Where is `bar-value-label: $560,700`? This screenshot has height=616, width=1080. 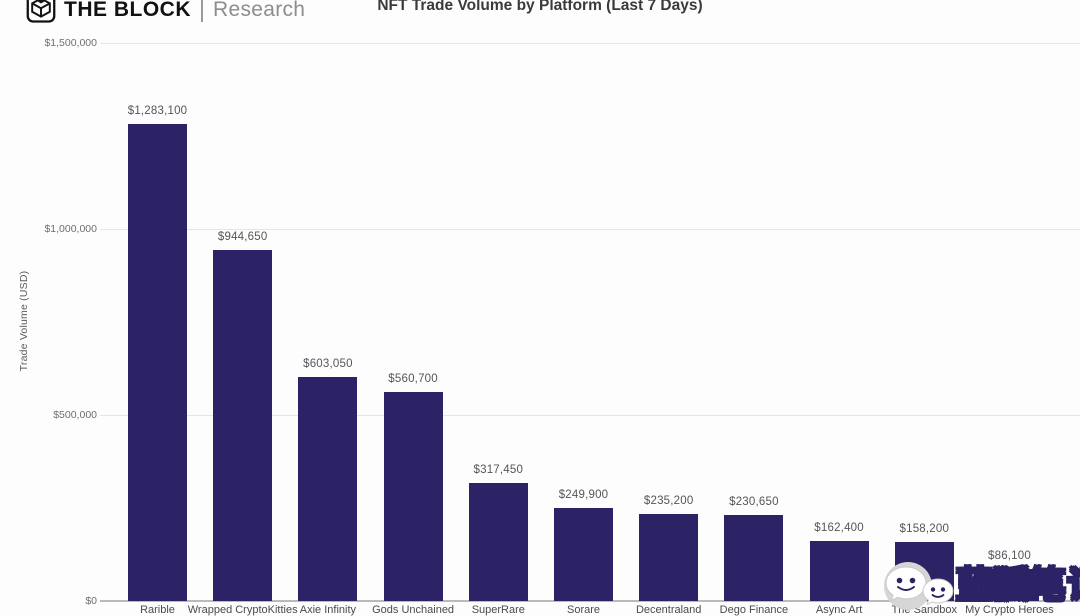
bar-value-label: $560,700 is located at coordinates (413, 379).